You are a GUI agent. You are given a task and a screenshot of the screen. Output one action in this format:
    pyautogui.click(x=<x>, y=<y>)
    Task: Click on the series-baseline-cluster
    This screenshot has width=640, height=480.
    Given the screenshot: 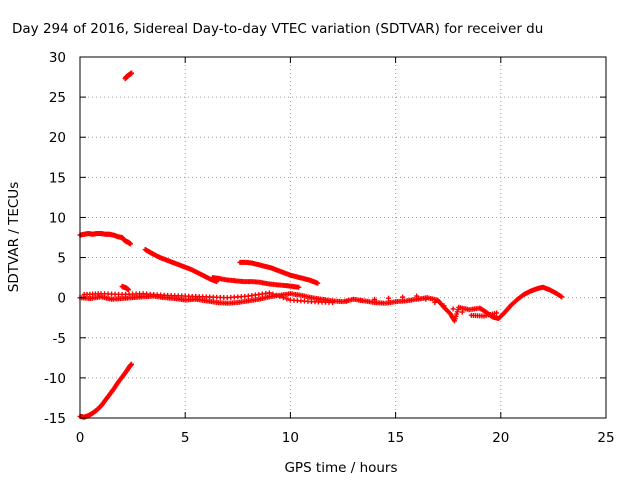 What is the action you would take?
    pyautogui.click(x=321, y=304)
    